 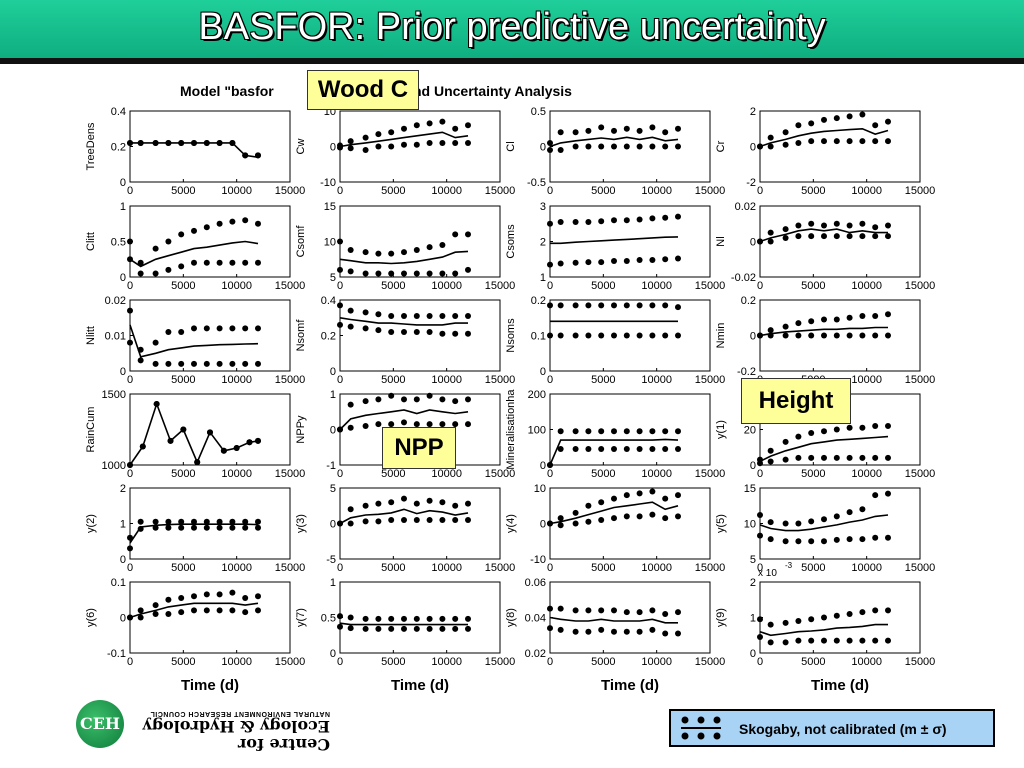 What do you see at coordinates (721, 241) in the screenshot?
I see `y-axis-label: Nl` at bounding box center [721, 241].